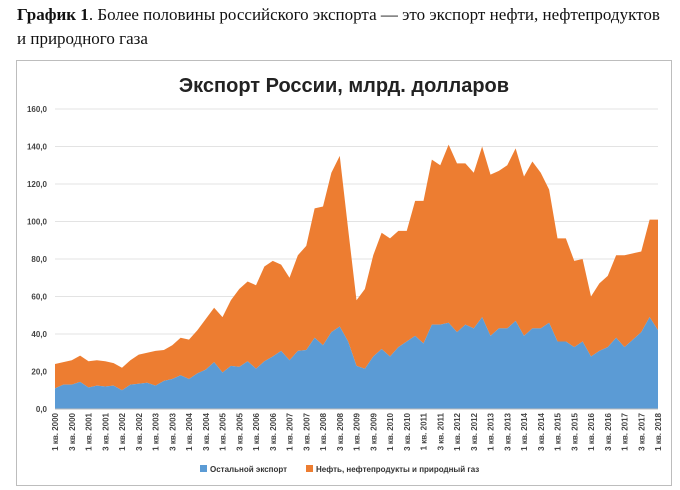  I want to click on x-tick-label: 3 кв. 2013, so click(507, 431).